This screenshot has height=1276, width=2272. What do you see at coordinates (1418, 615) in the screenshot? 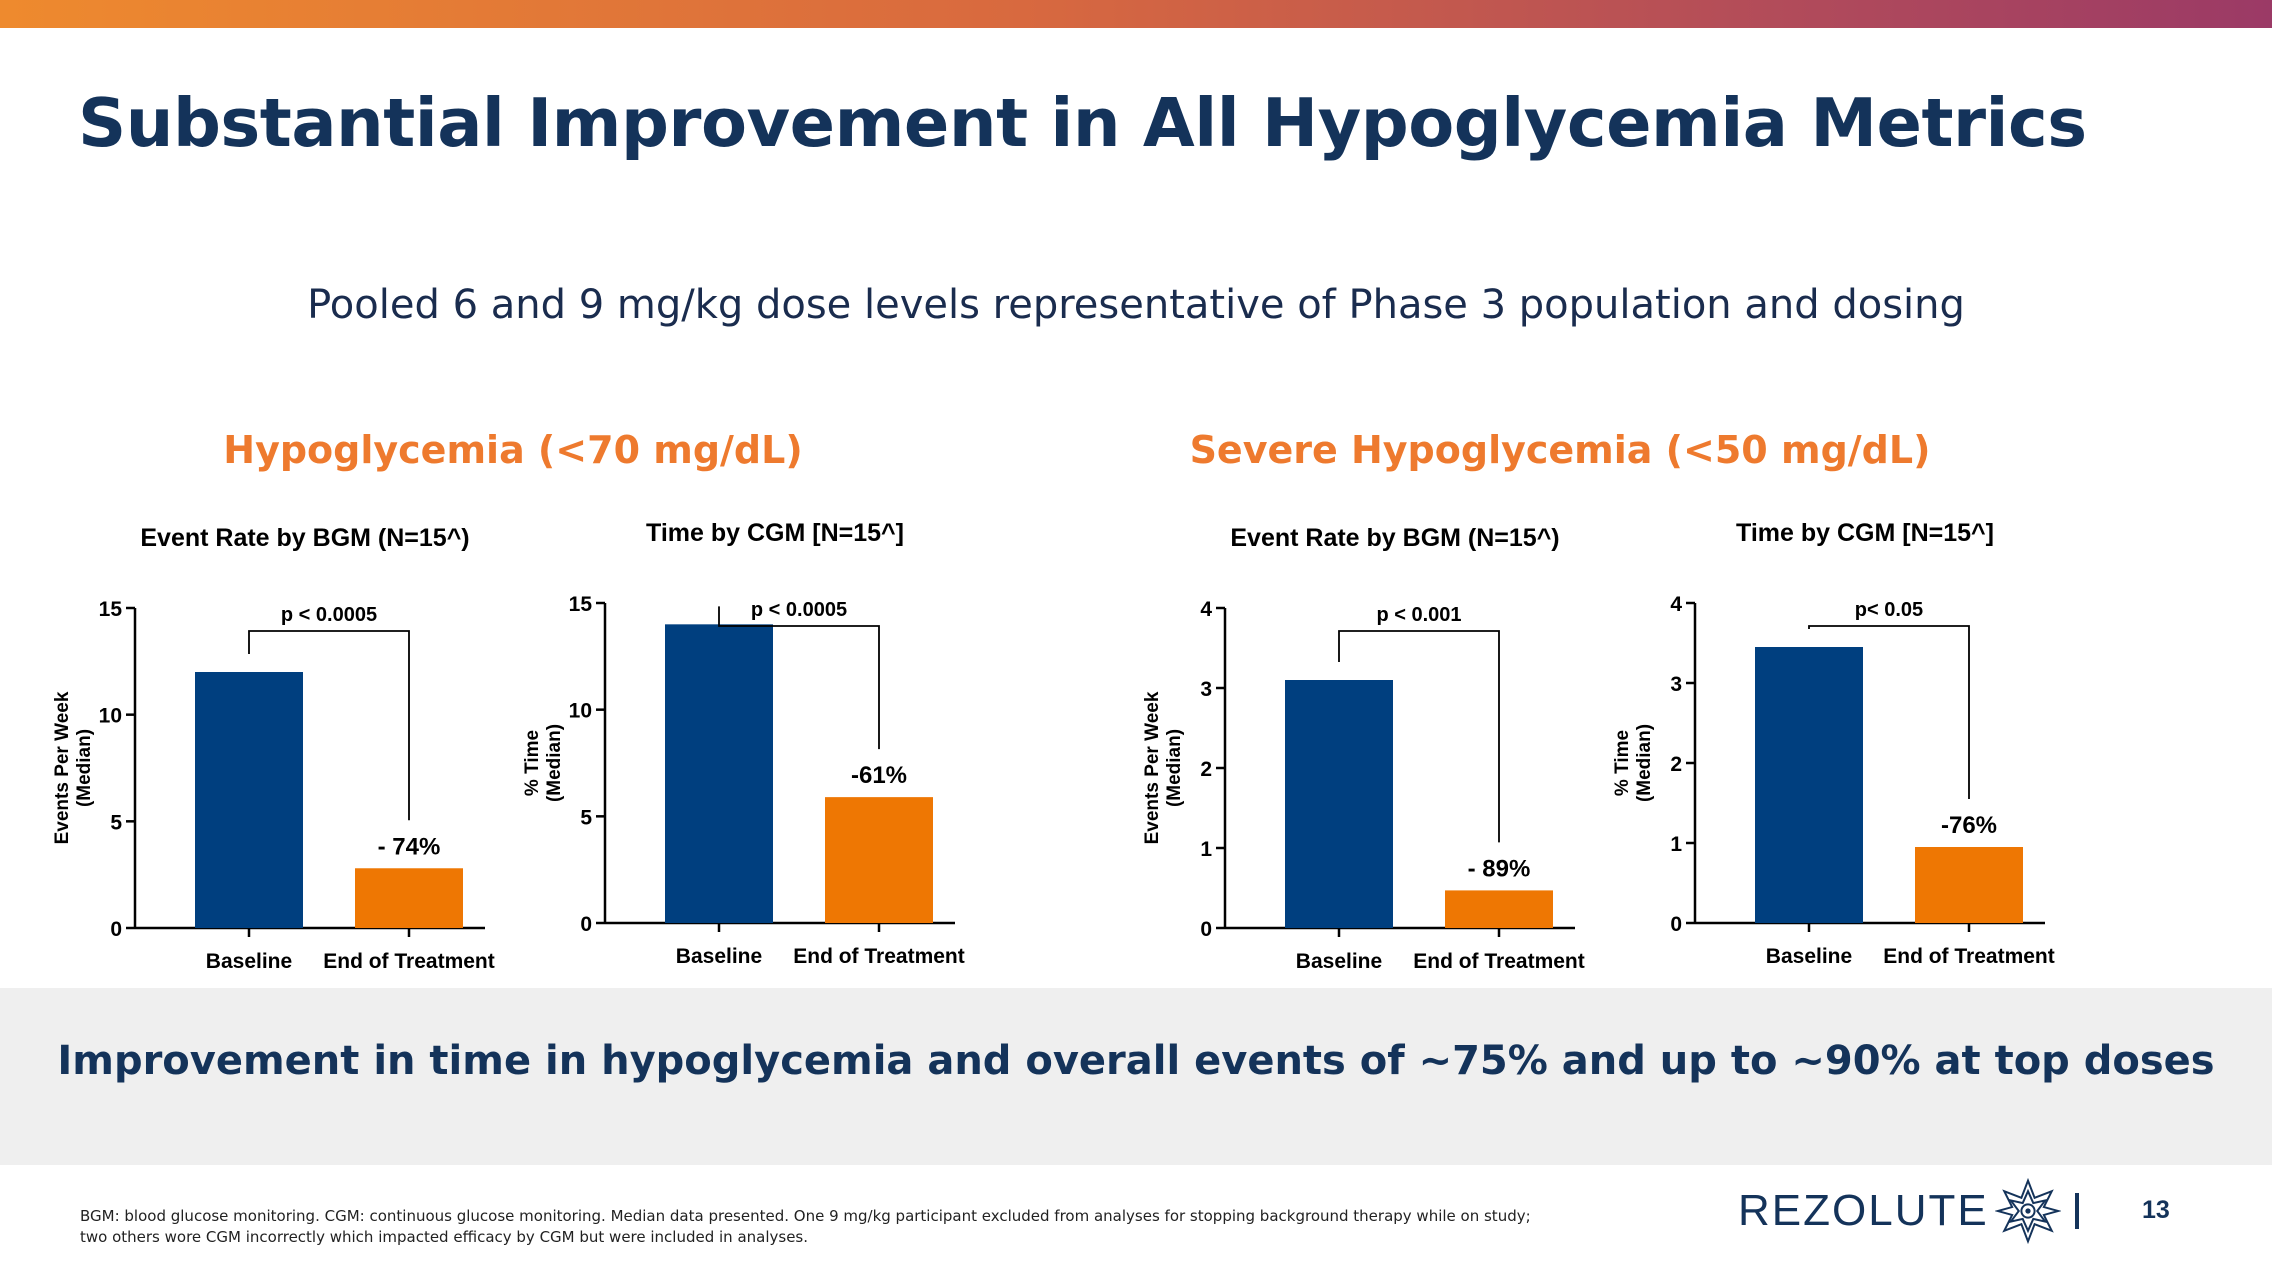
I see `p-value-label: p < 0.001` at bounding box center [1418, 615].